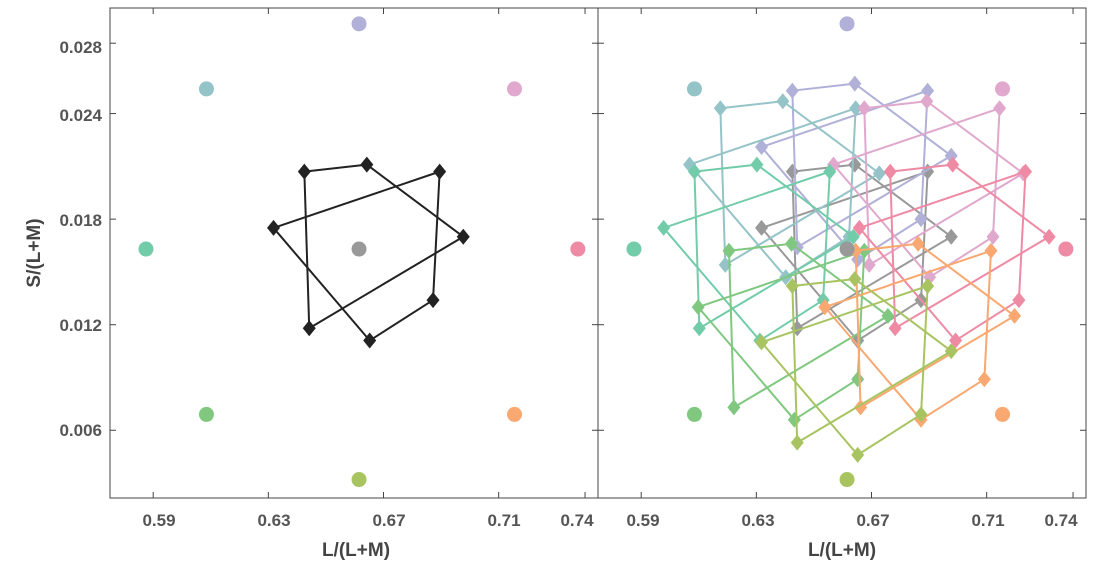  What do you see at coordinates (642, 520) in the screenshot?
I see `right-xtick-label-1: 0.59` at bounding box center [642, 520].